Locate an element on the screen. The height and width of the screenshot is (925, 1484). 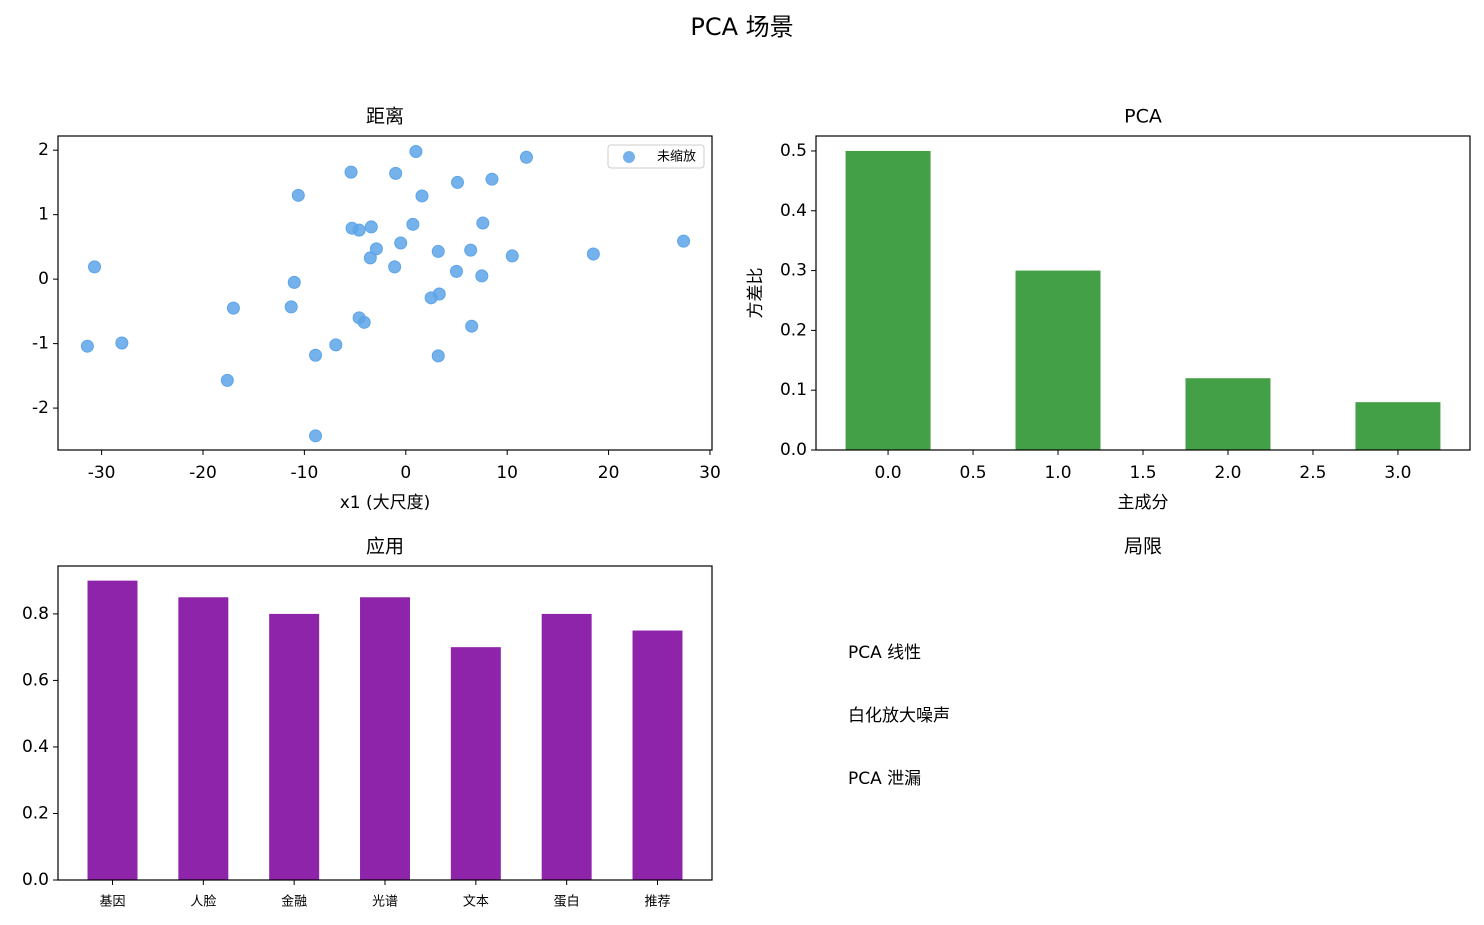
x-tick-label: 推荐 is located at coordinates (657, 902).